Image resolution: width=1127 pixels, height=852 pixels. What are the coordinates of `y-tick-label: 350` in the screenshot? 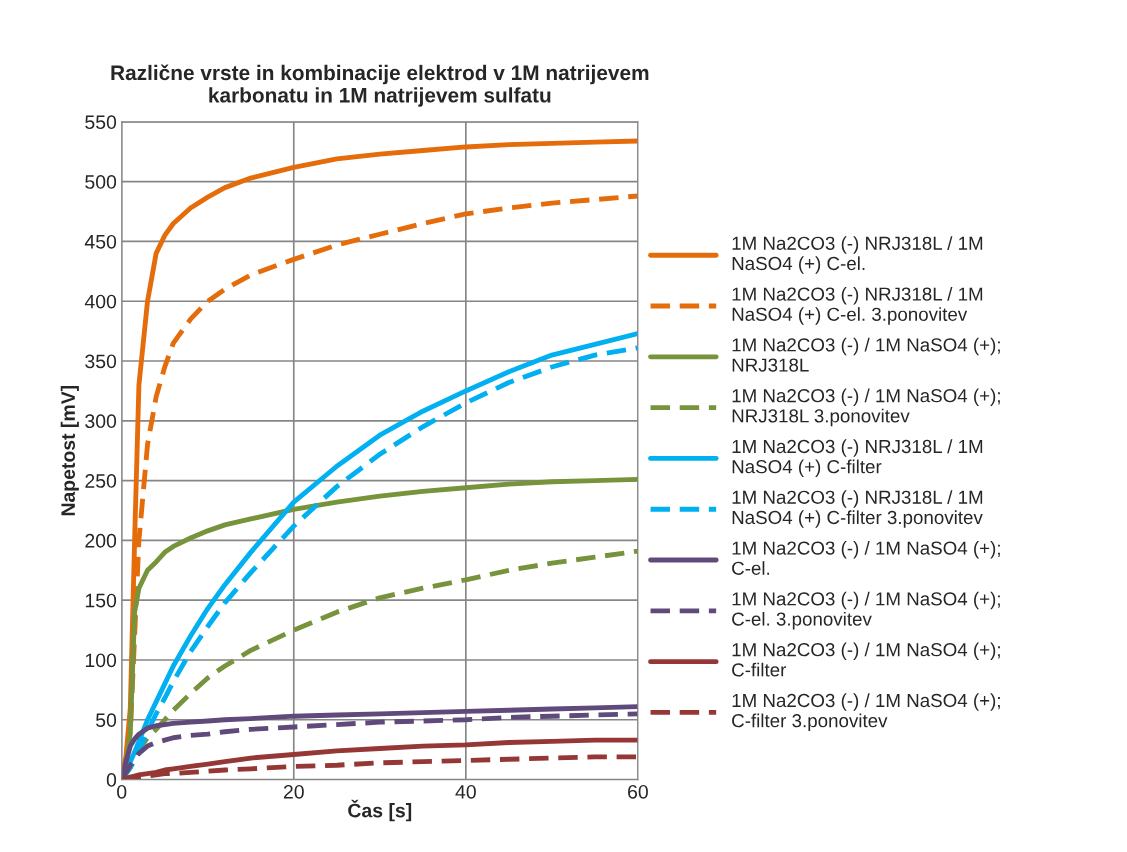 It's located at (101, 361).